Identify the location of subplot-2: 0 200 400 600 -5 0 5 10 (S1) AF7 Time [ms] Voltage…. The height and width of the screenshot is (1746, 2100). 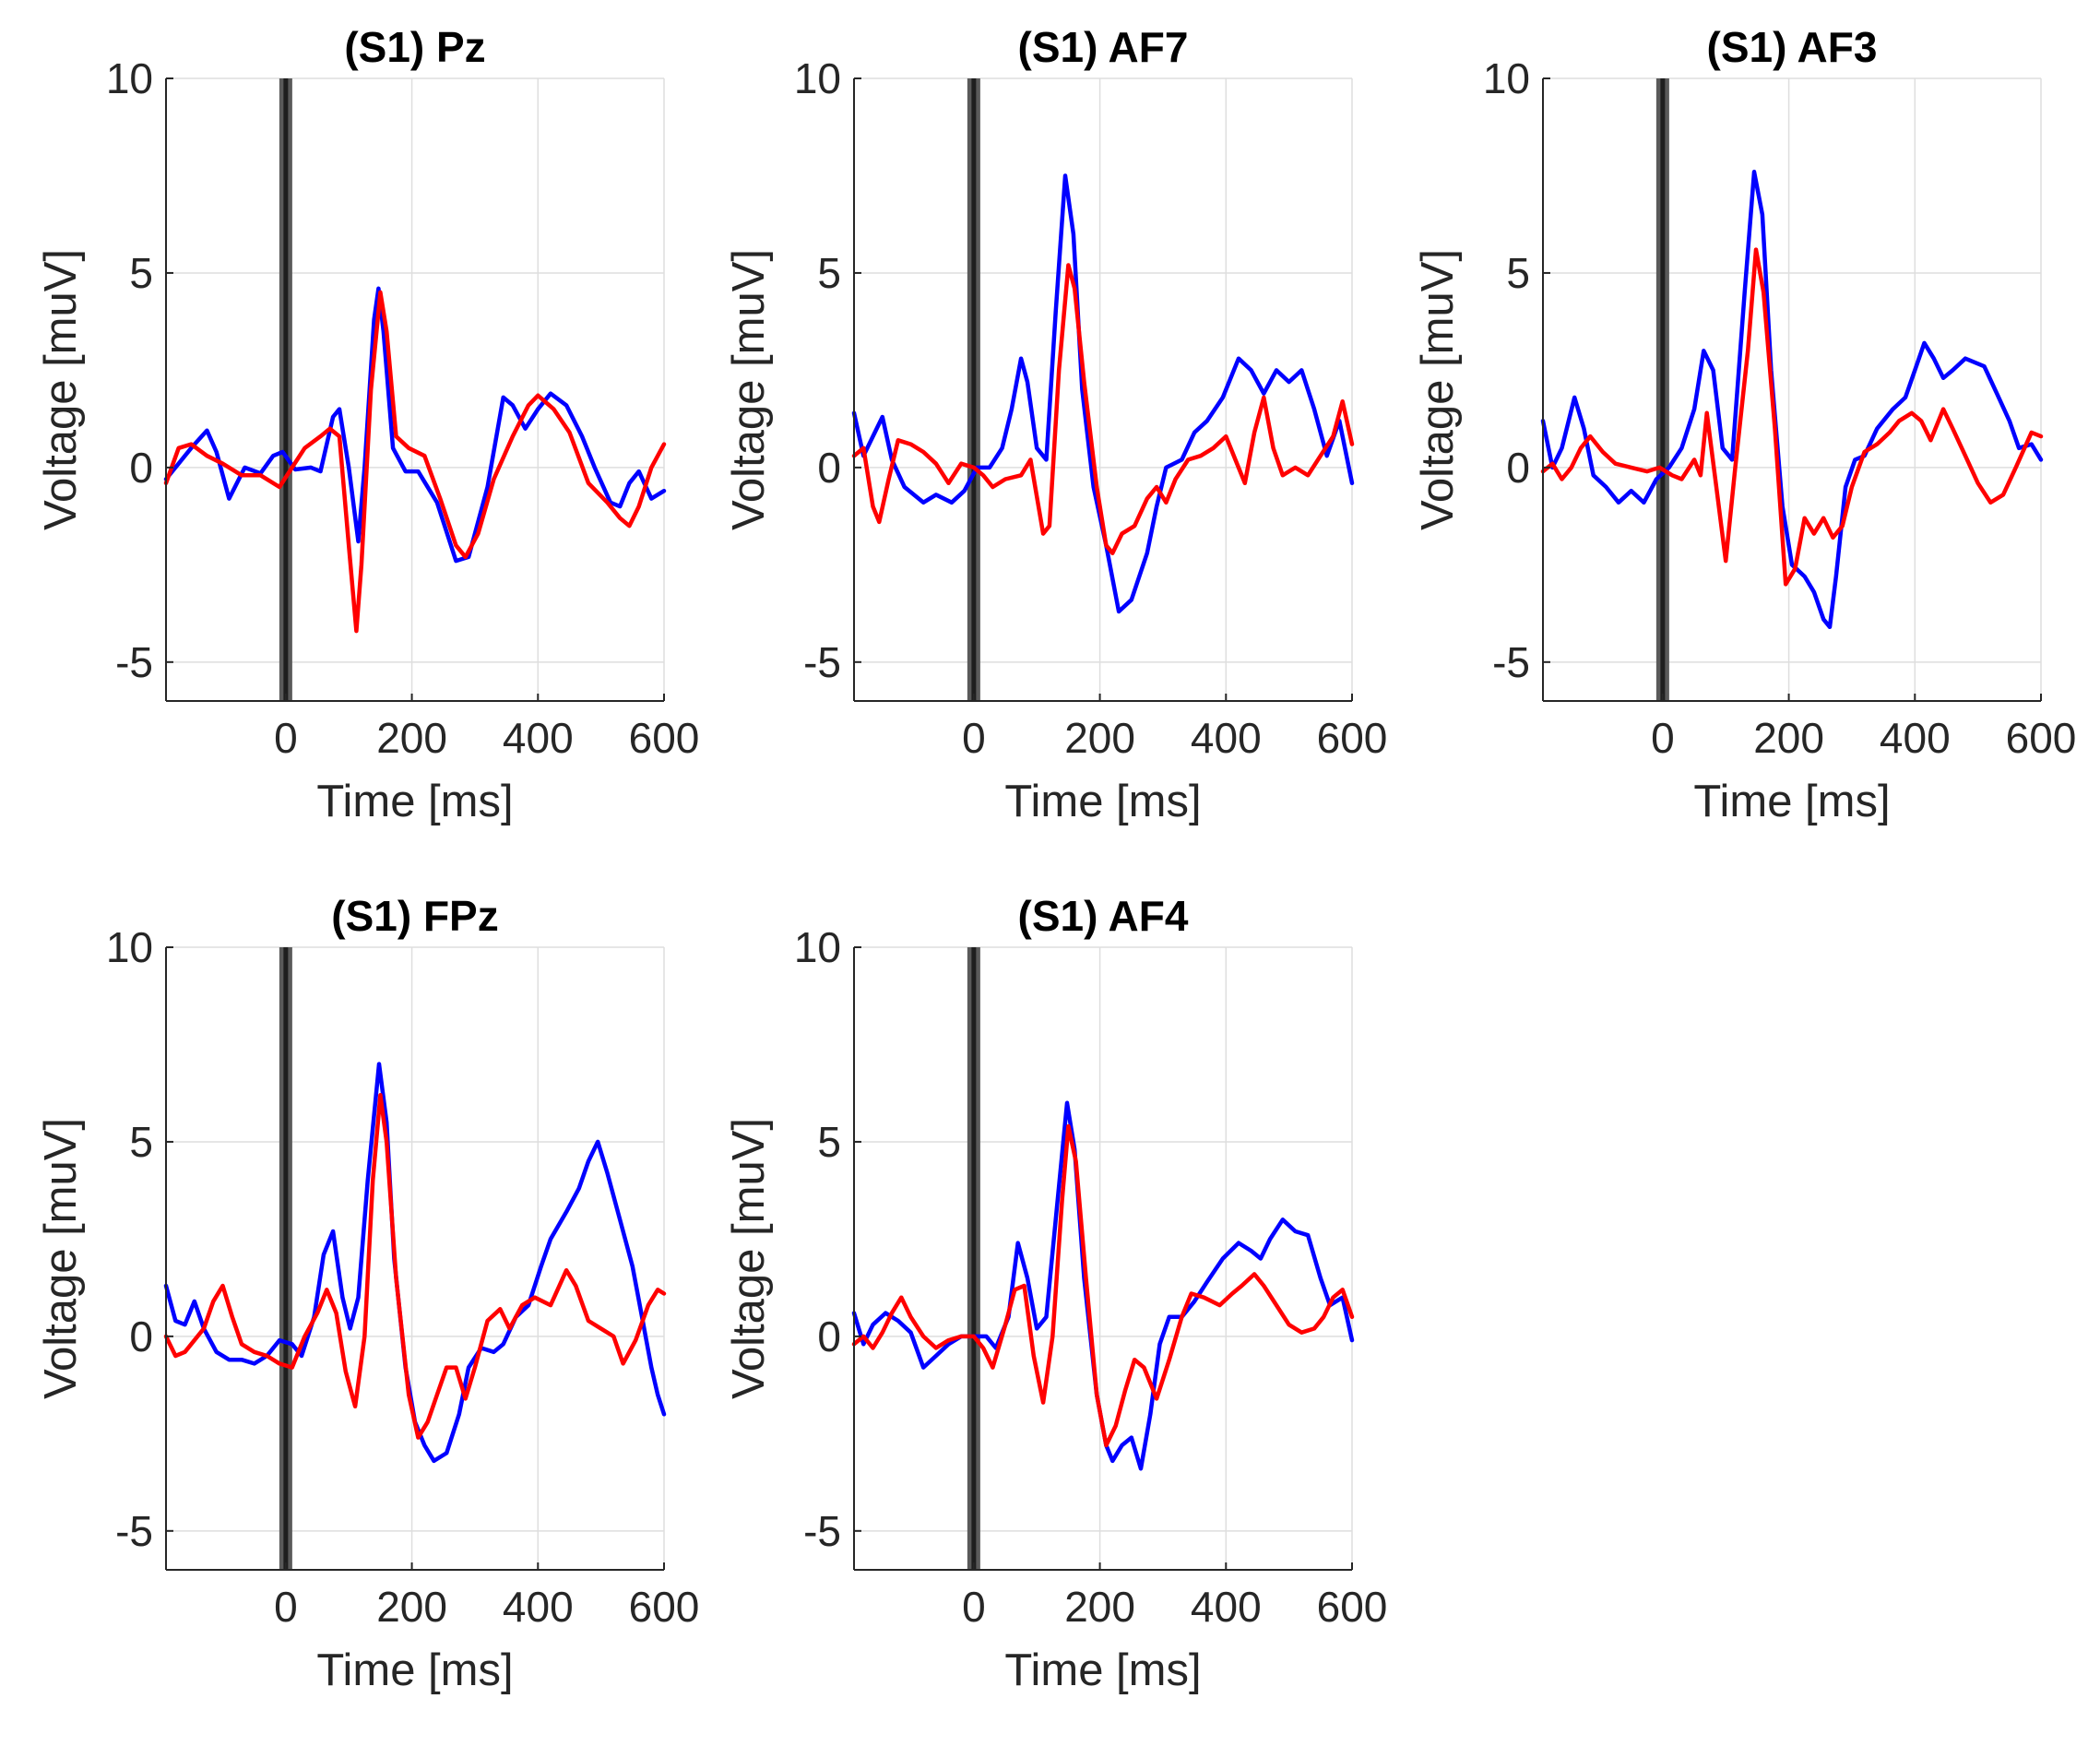
(1055, 424).